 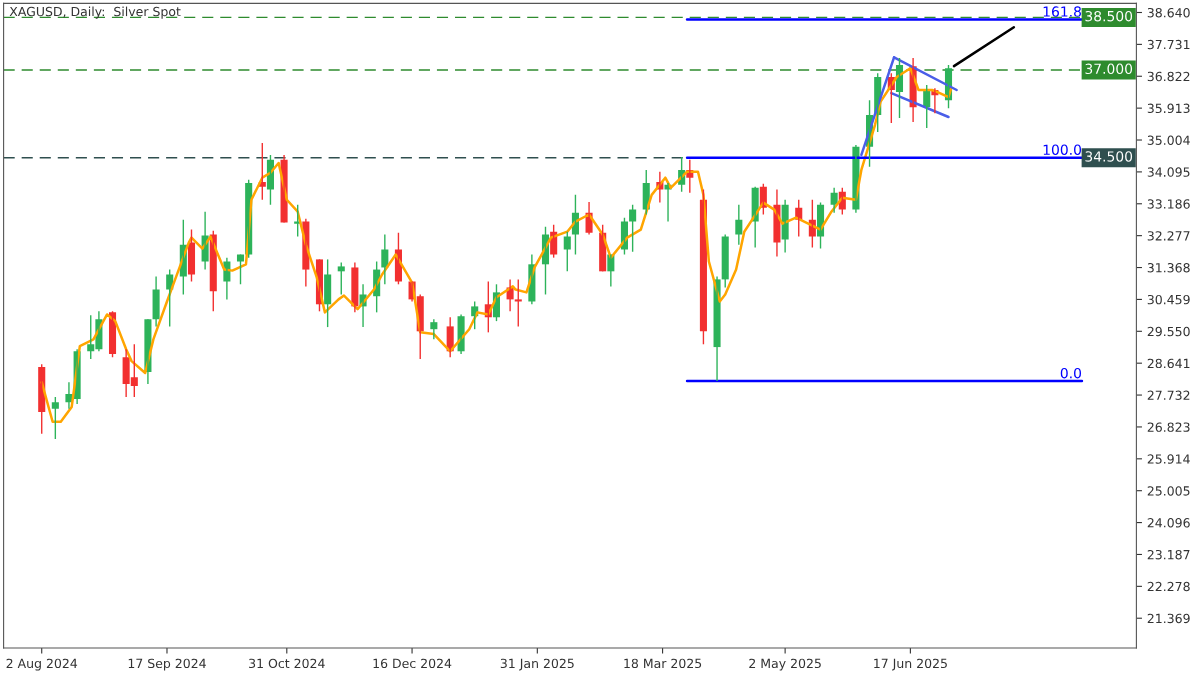 What do you see at coordinates (1168, 427) in the screenshot?
I see `y-tick-label: 26.823` at bounding box center [1168, 427].